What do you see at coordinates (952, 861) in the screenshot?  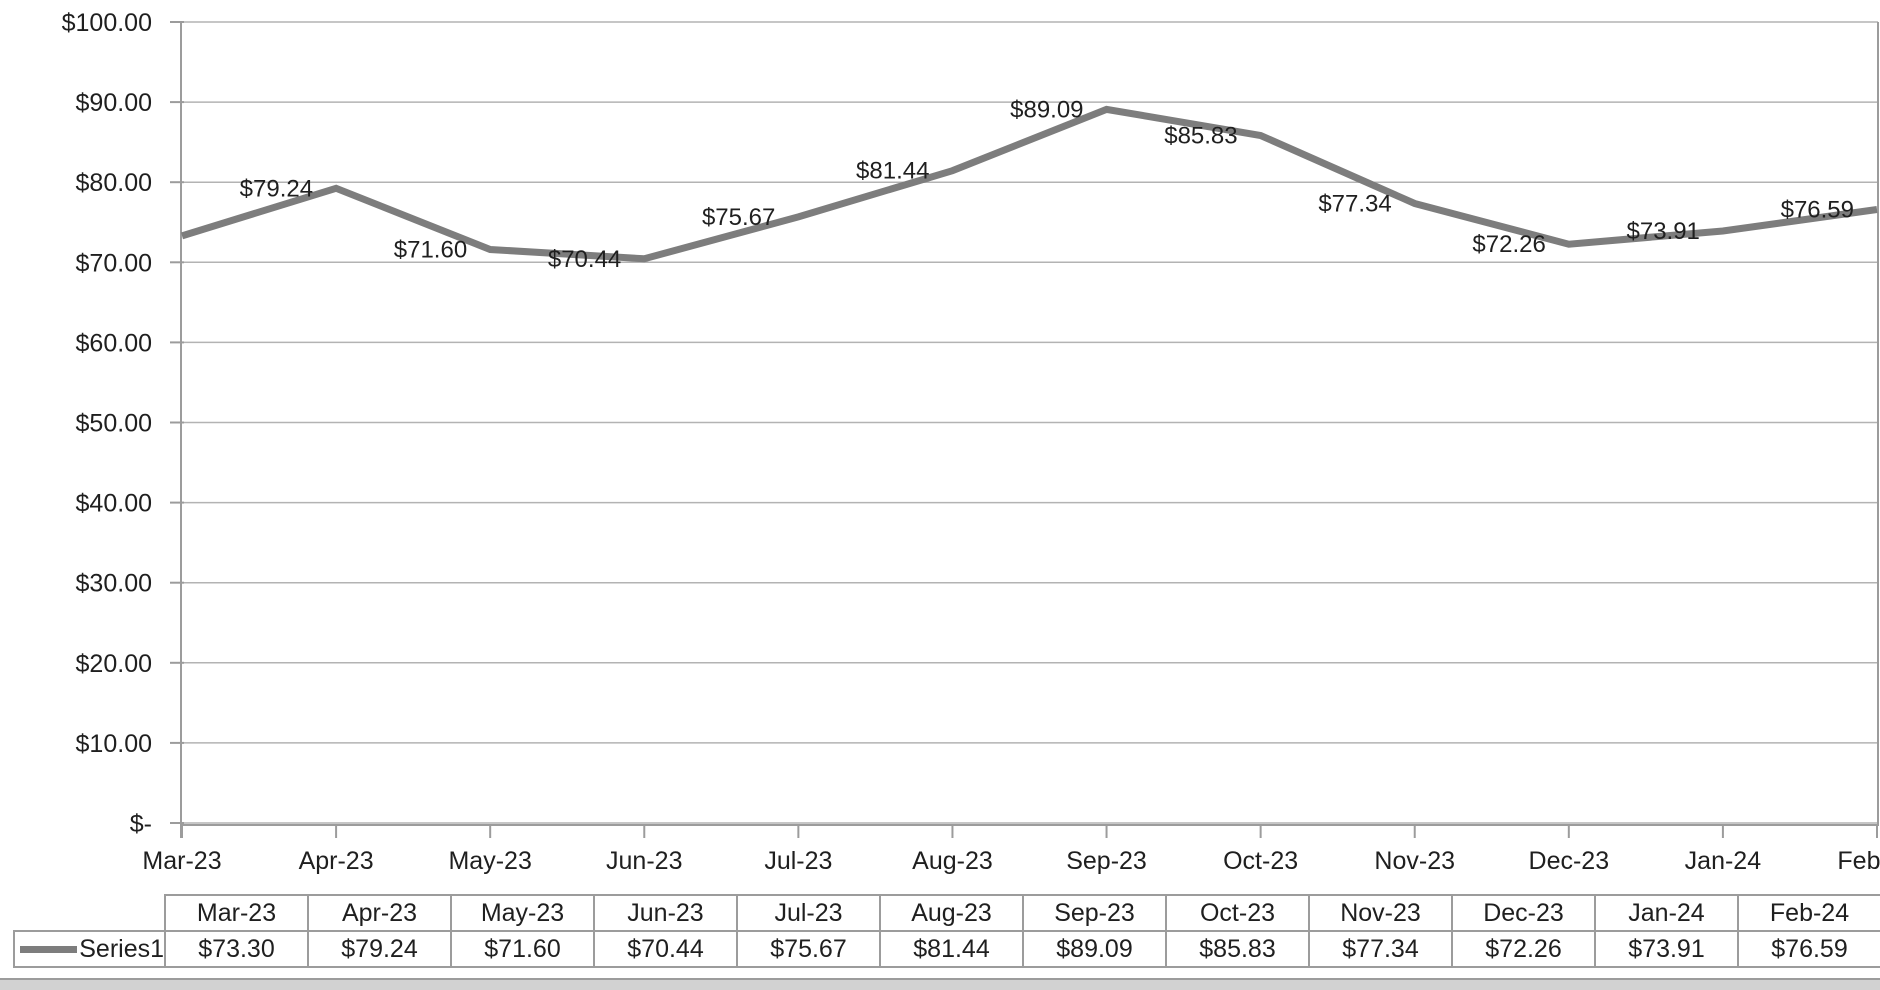 I see `x-axis-tick-label: Aug-23` at bounding box center [952, 861].